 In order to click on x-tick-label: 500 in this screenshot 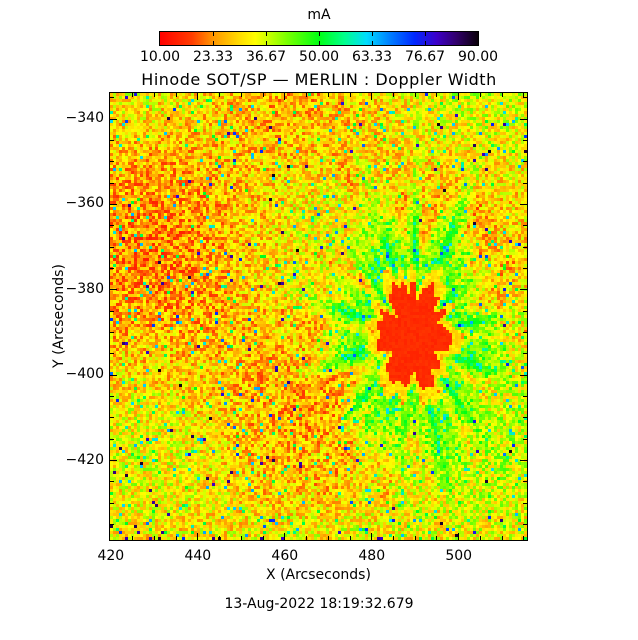, I will do `click(459, 556)`.